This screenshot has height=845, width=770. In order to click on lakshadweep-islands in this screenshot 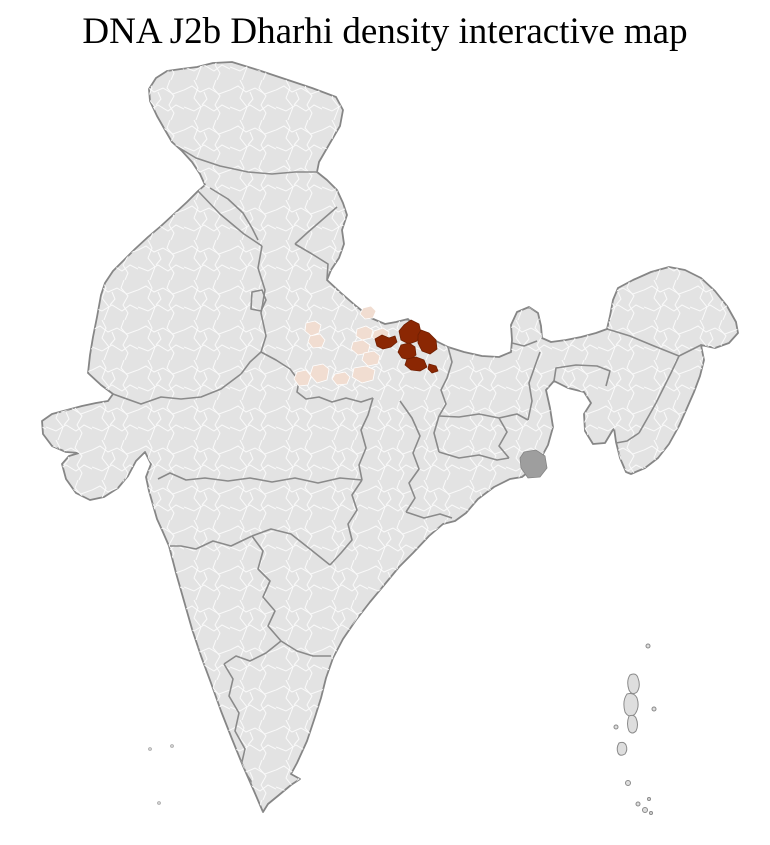, I will do `click(161, 774)`.